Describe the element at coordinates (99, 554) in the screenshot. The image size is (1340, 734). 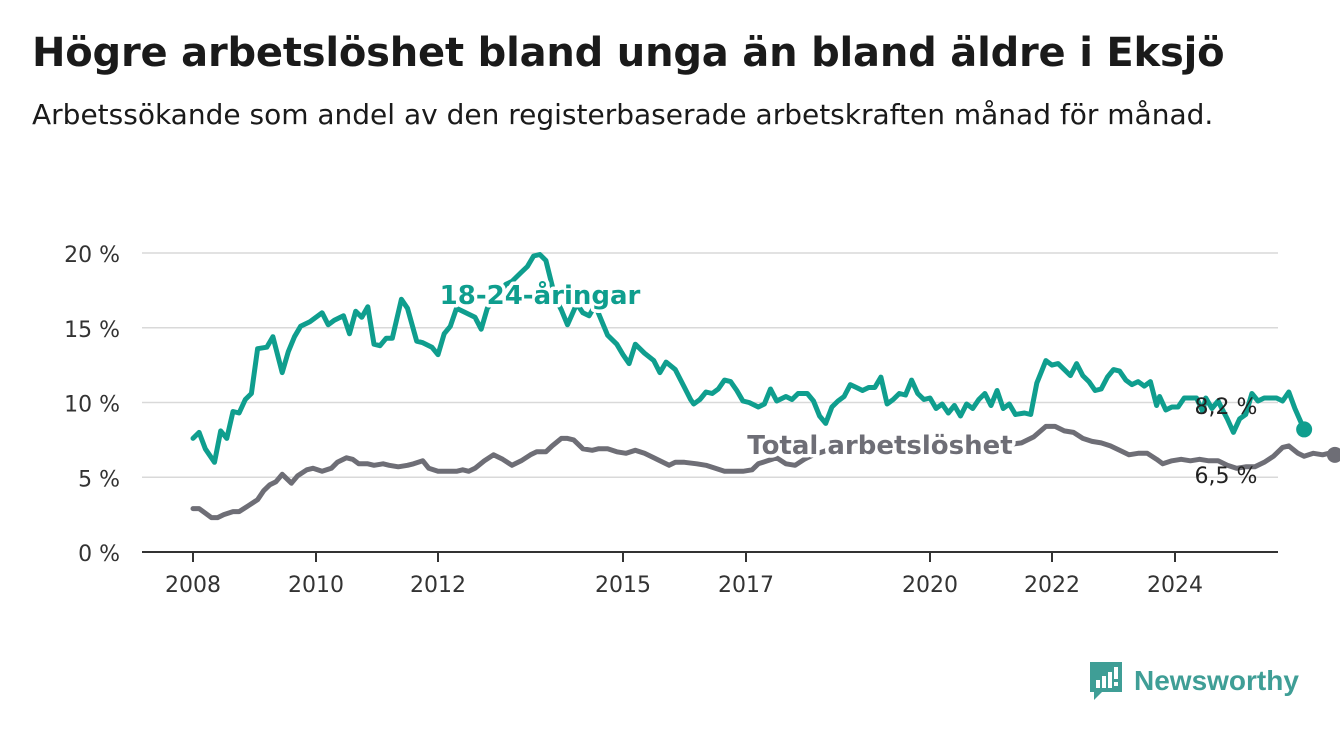
I see `y-tick-label: 0 %` at that location.